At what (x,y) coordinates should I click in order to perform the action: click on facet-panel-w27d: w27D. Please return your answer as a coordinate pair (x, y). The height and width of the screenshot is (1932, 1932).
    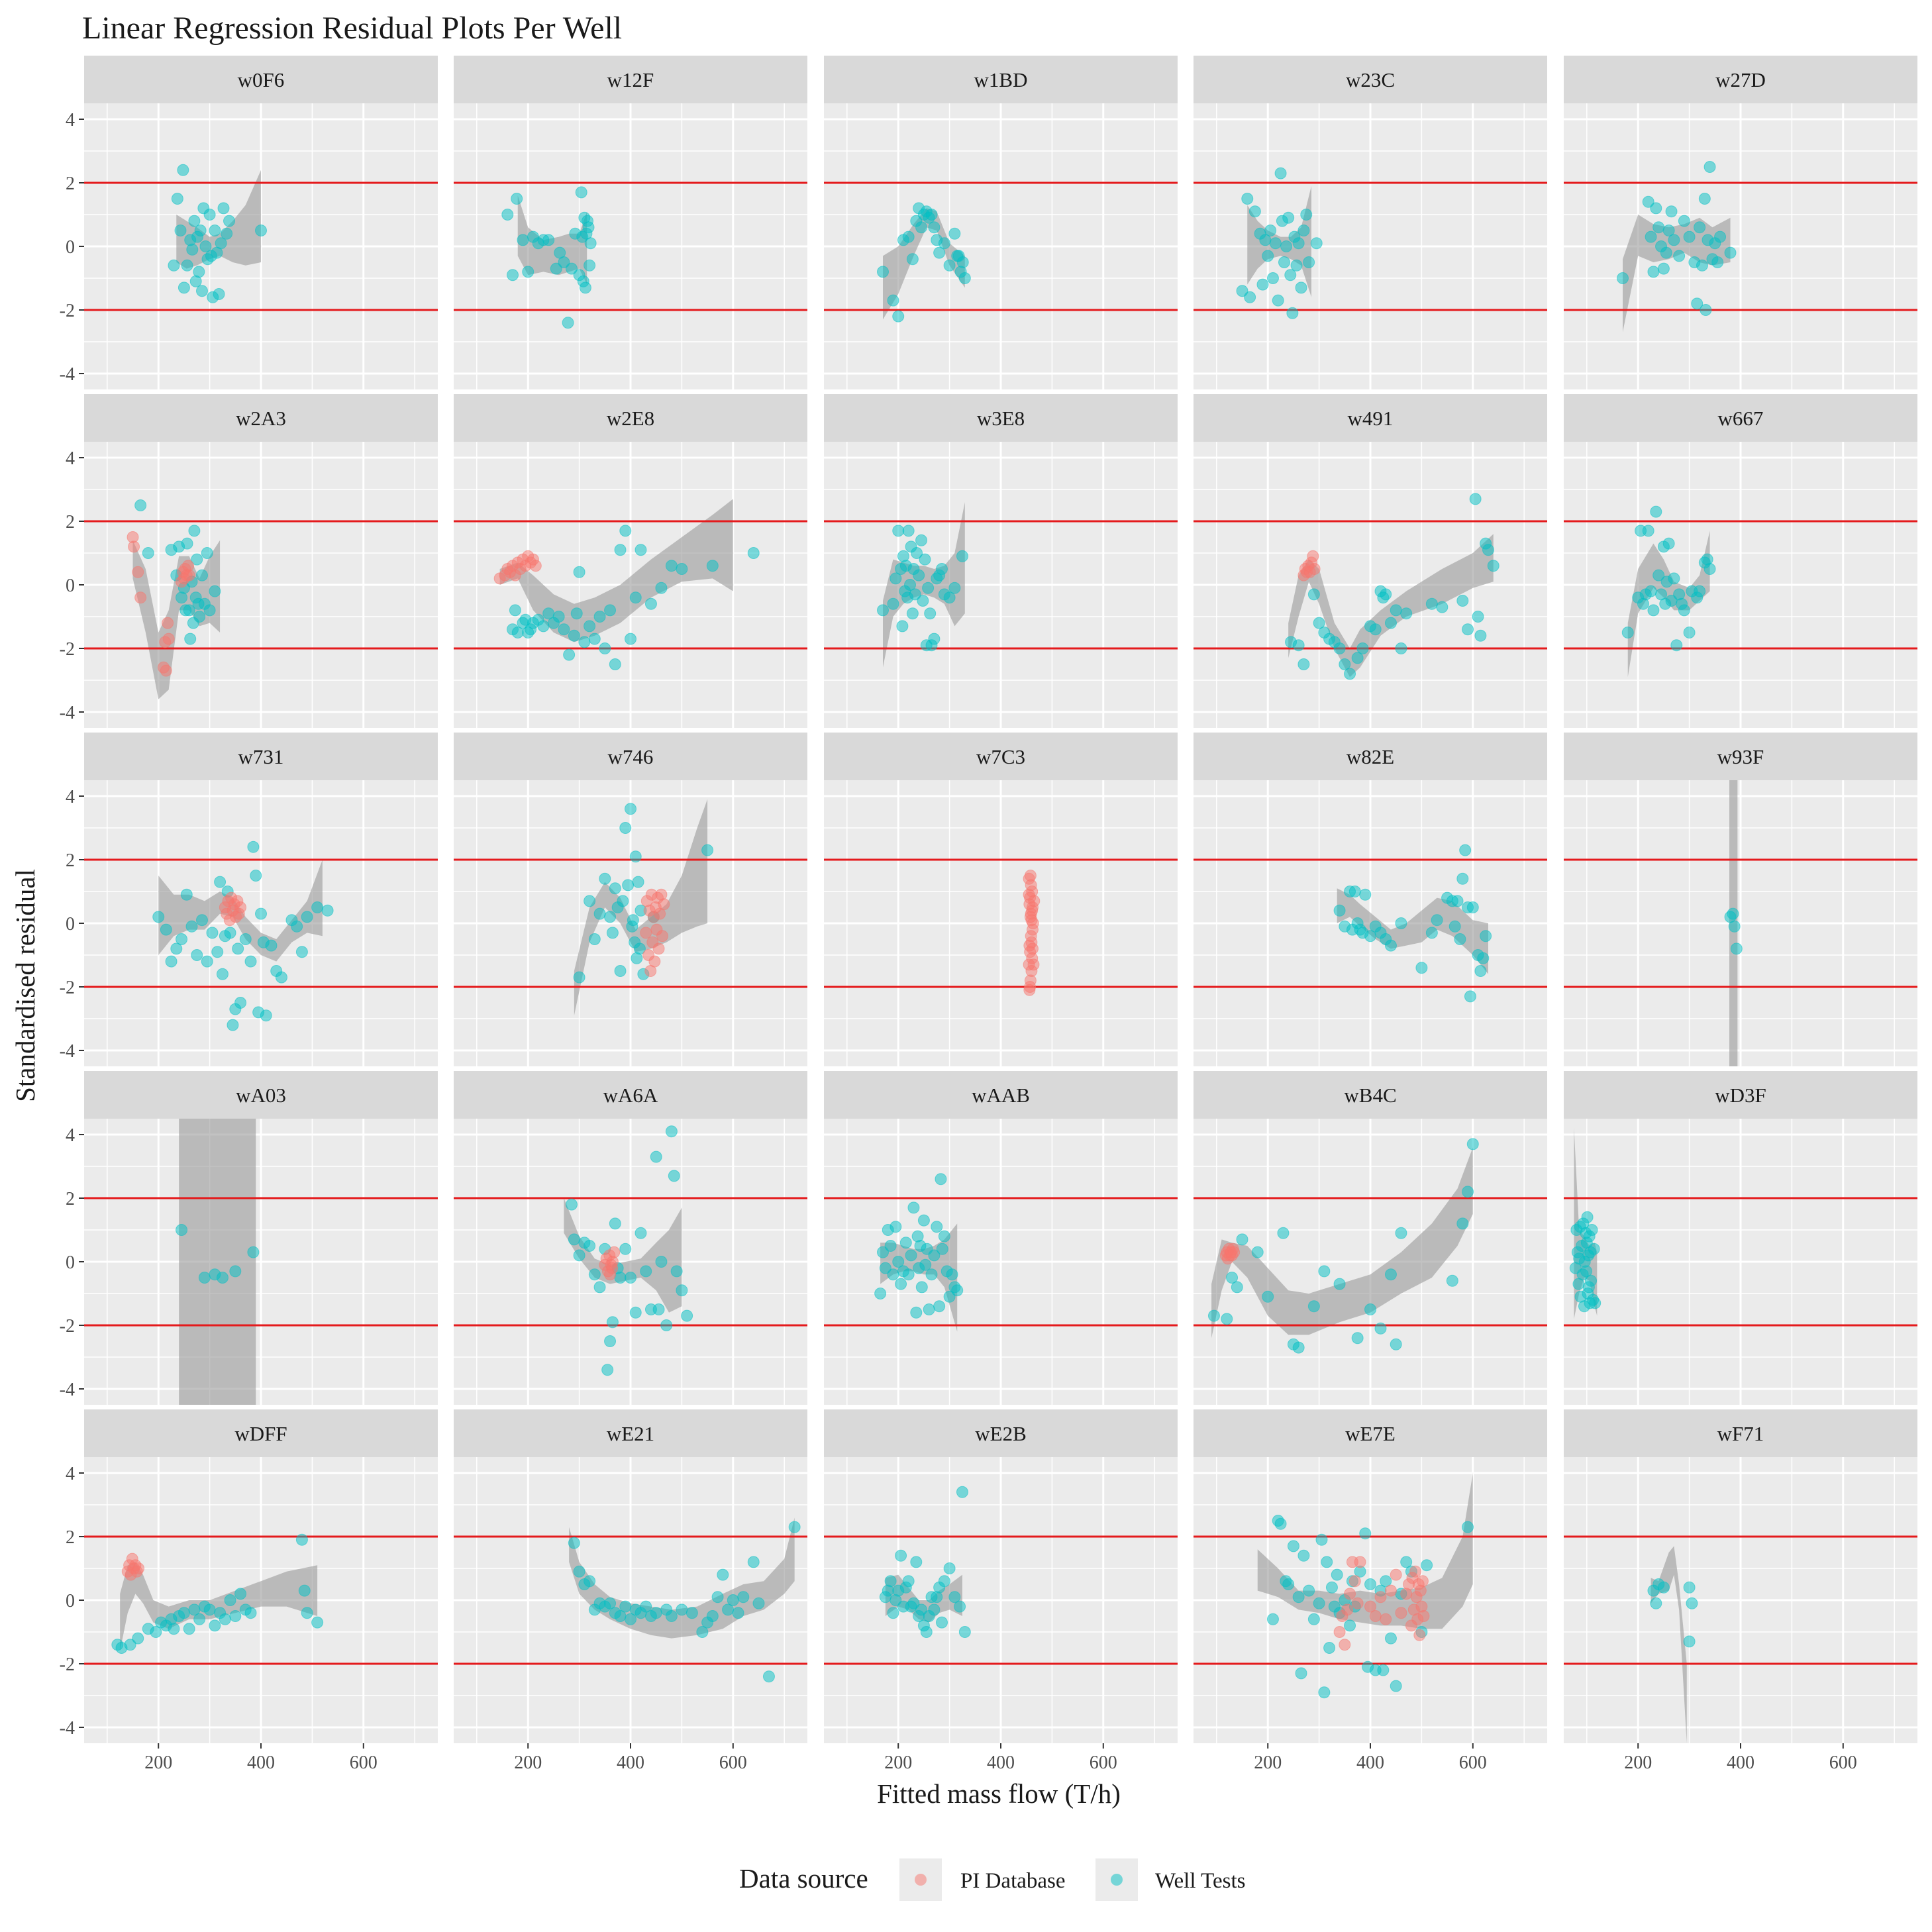
    Looking at the image, I should click on (1740, 222).